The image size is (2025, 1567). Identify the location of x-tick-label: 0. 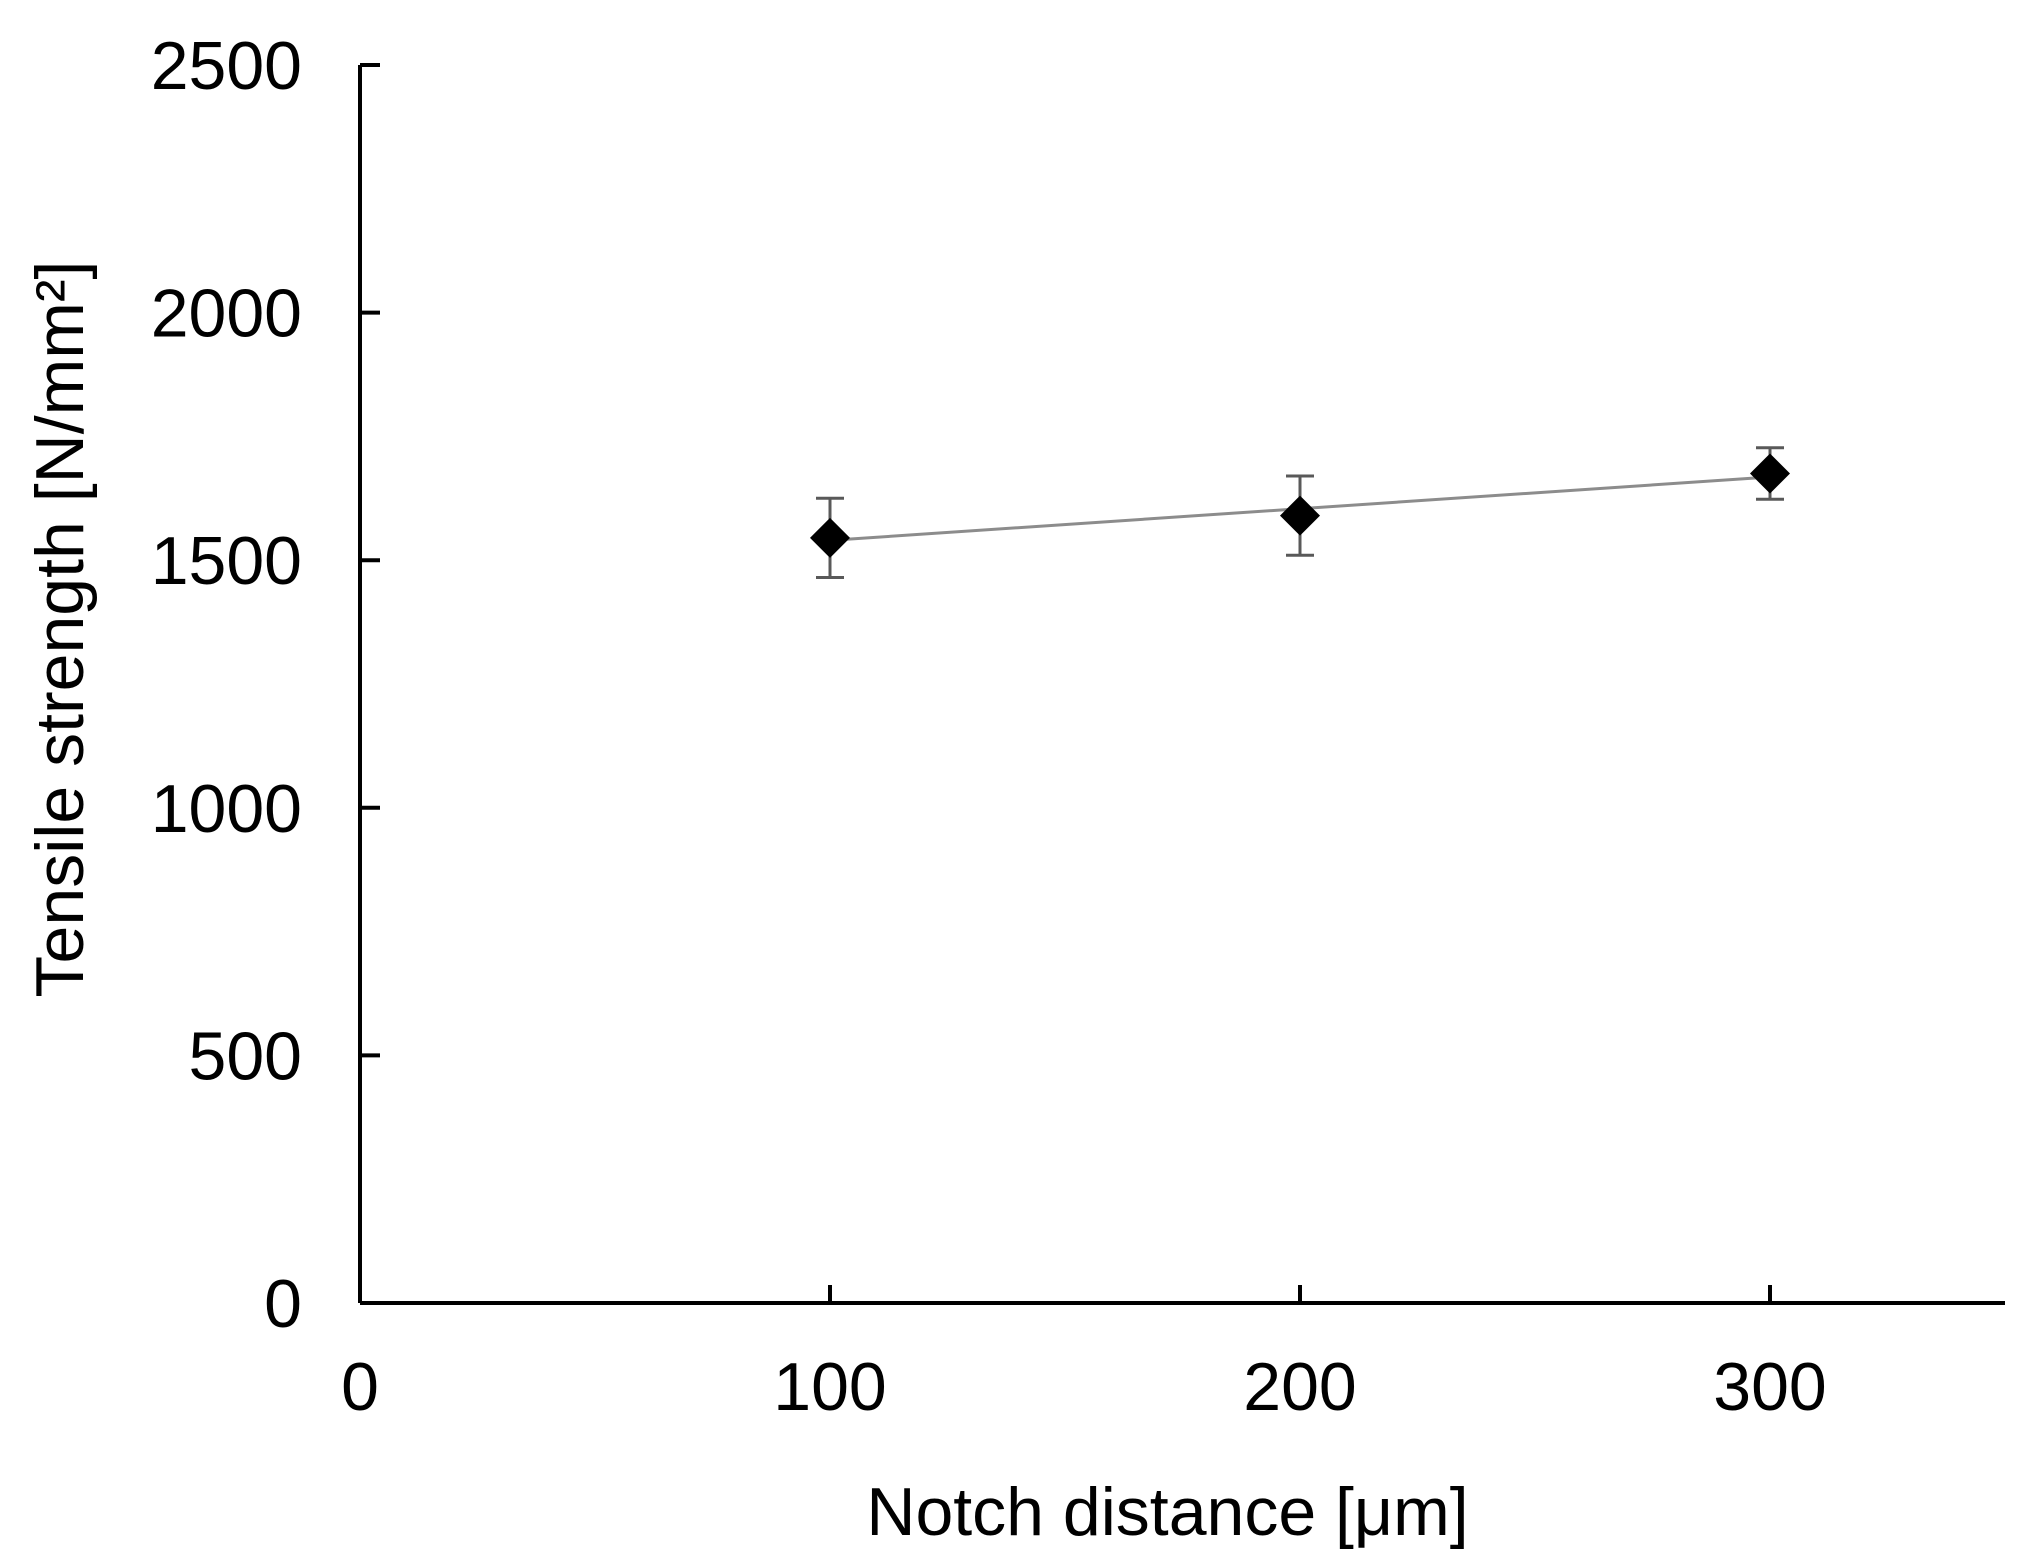
(360, 1387).